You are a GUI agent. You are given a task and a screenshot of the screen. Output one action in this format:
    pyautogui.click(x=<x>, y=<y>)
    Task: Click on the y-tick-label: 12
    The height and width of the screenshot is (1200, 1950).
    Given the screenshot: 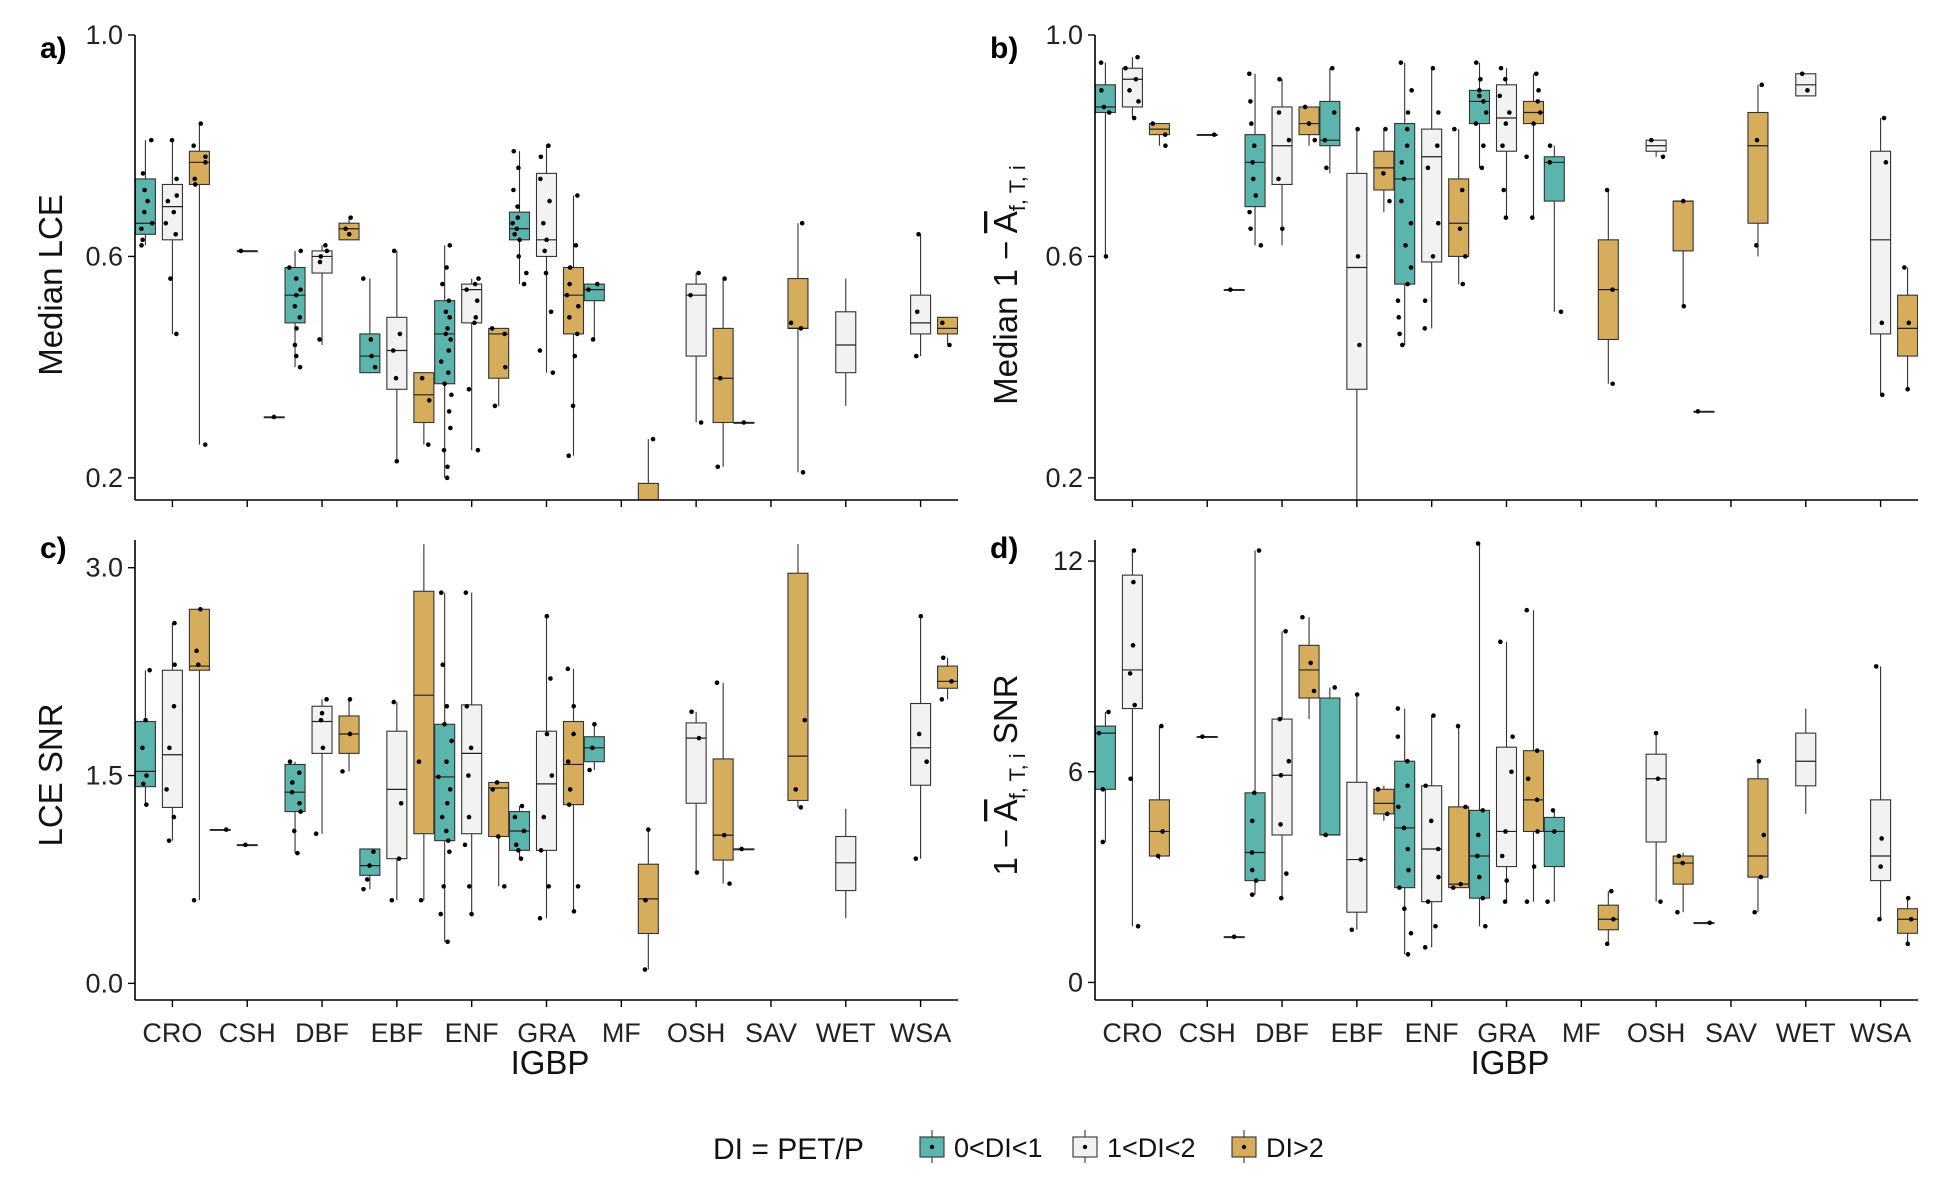 What is the action you would take?
    pyautogui.click(x=1068, y=561)
    